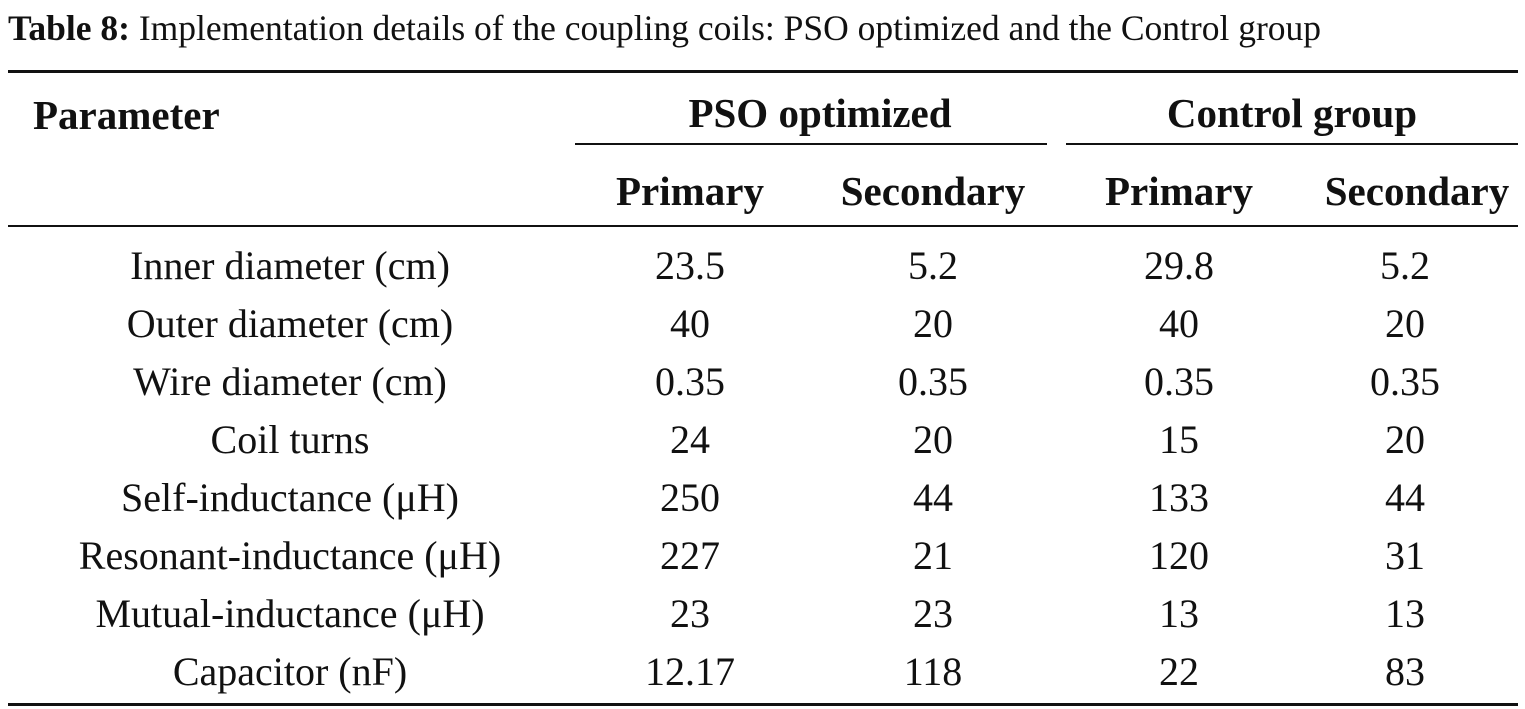 The image size is (1525, 709). I want to click on cell-control-secondary: 31, so click(1405, 555).